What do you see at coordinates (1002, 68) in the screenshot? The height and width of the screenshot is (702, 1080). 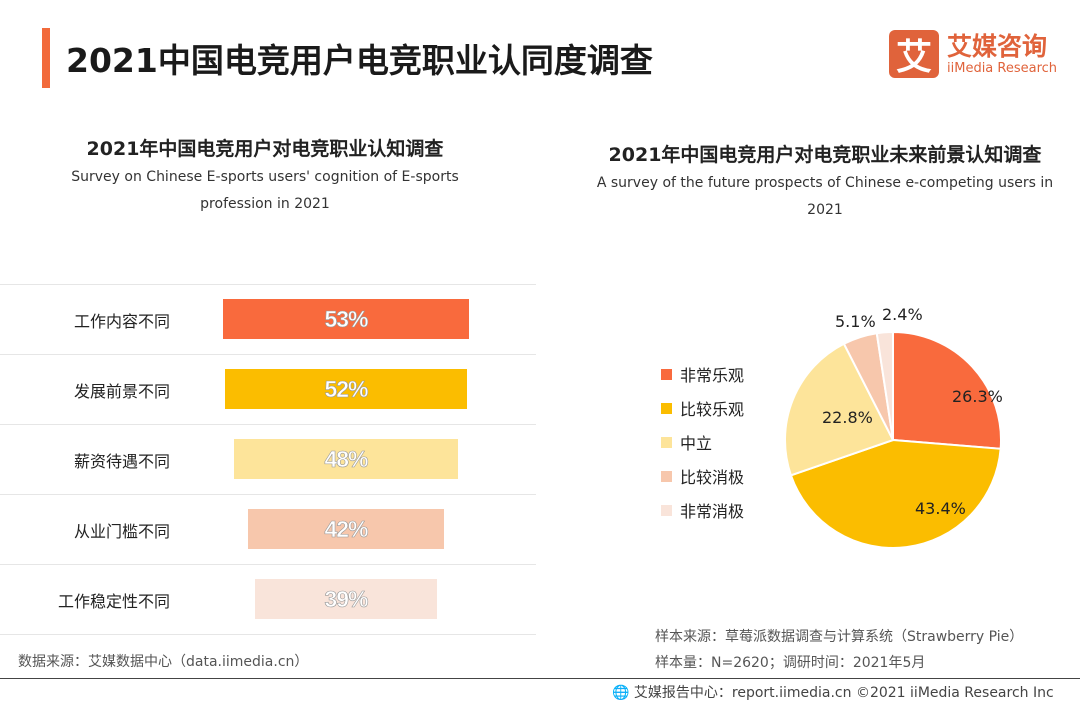 I see `logo-en: iiMedia Research` at bounding box center [1002, 68].